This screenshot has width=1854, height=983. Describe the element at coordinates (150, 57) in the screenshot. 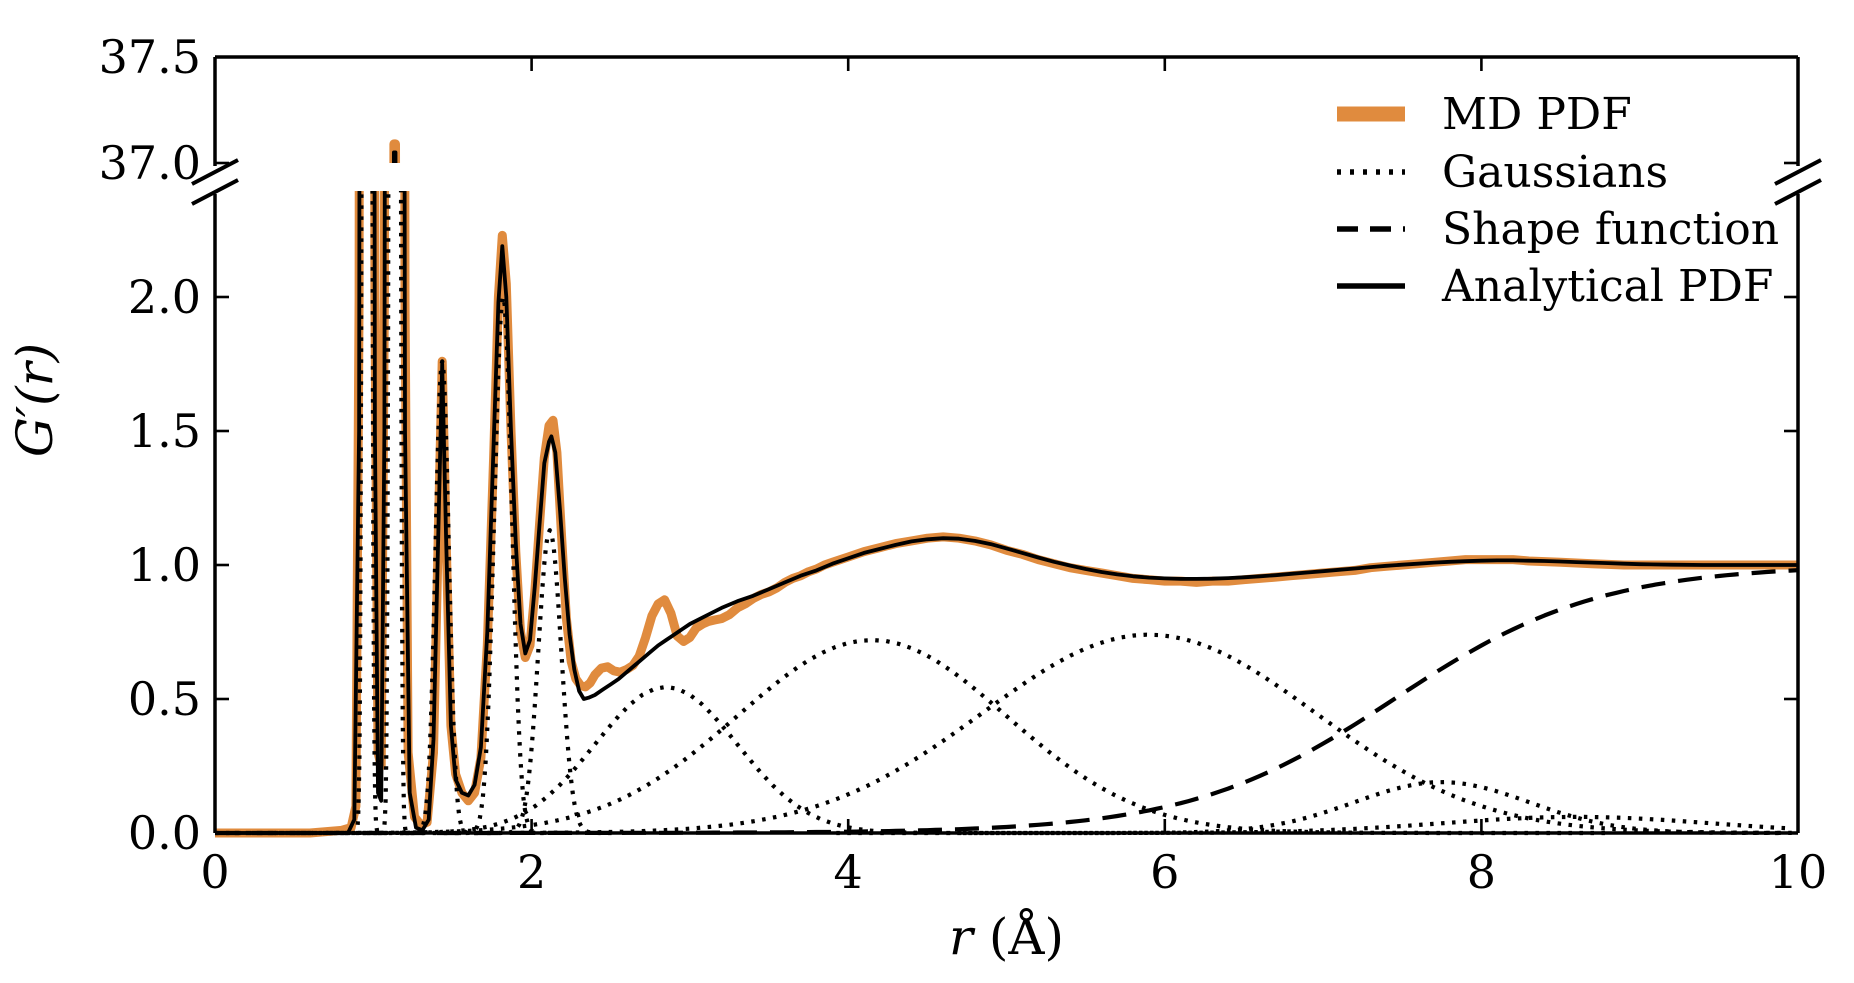

I see `y-tick-label-37.5: 37.5` at that location.